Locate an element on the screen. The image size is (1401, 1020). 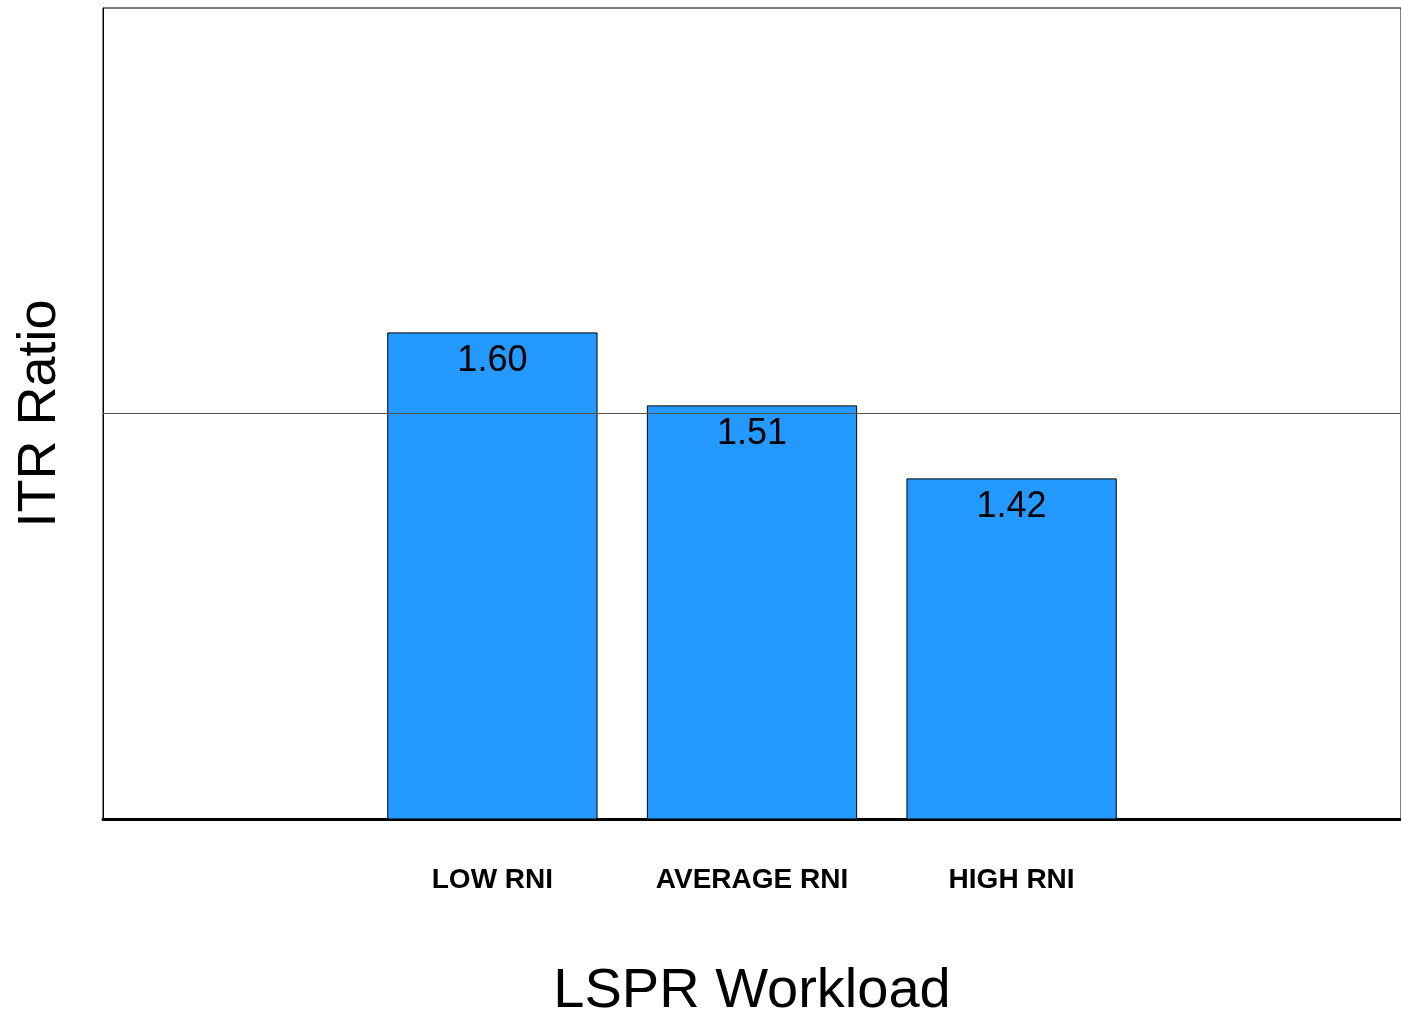
x-axis-title: LSPR Workload is located at coordinates (752, 987).